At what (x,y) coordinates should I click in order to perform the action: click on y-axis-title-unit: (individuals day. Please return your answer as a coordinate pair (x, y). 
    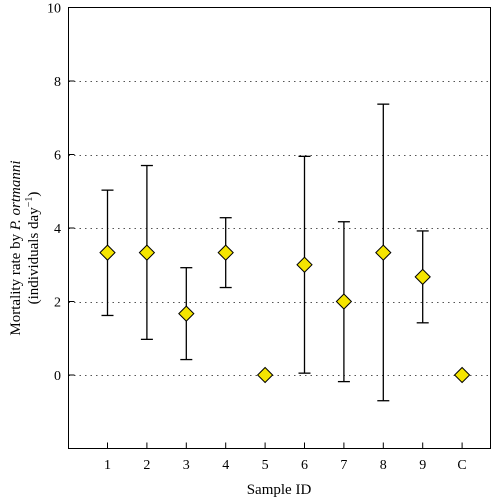
    Looking at the image, I should click on (34, 256).